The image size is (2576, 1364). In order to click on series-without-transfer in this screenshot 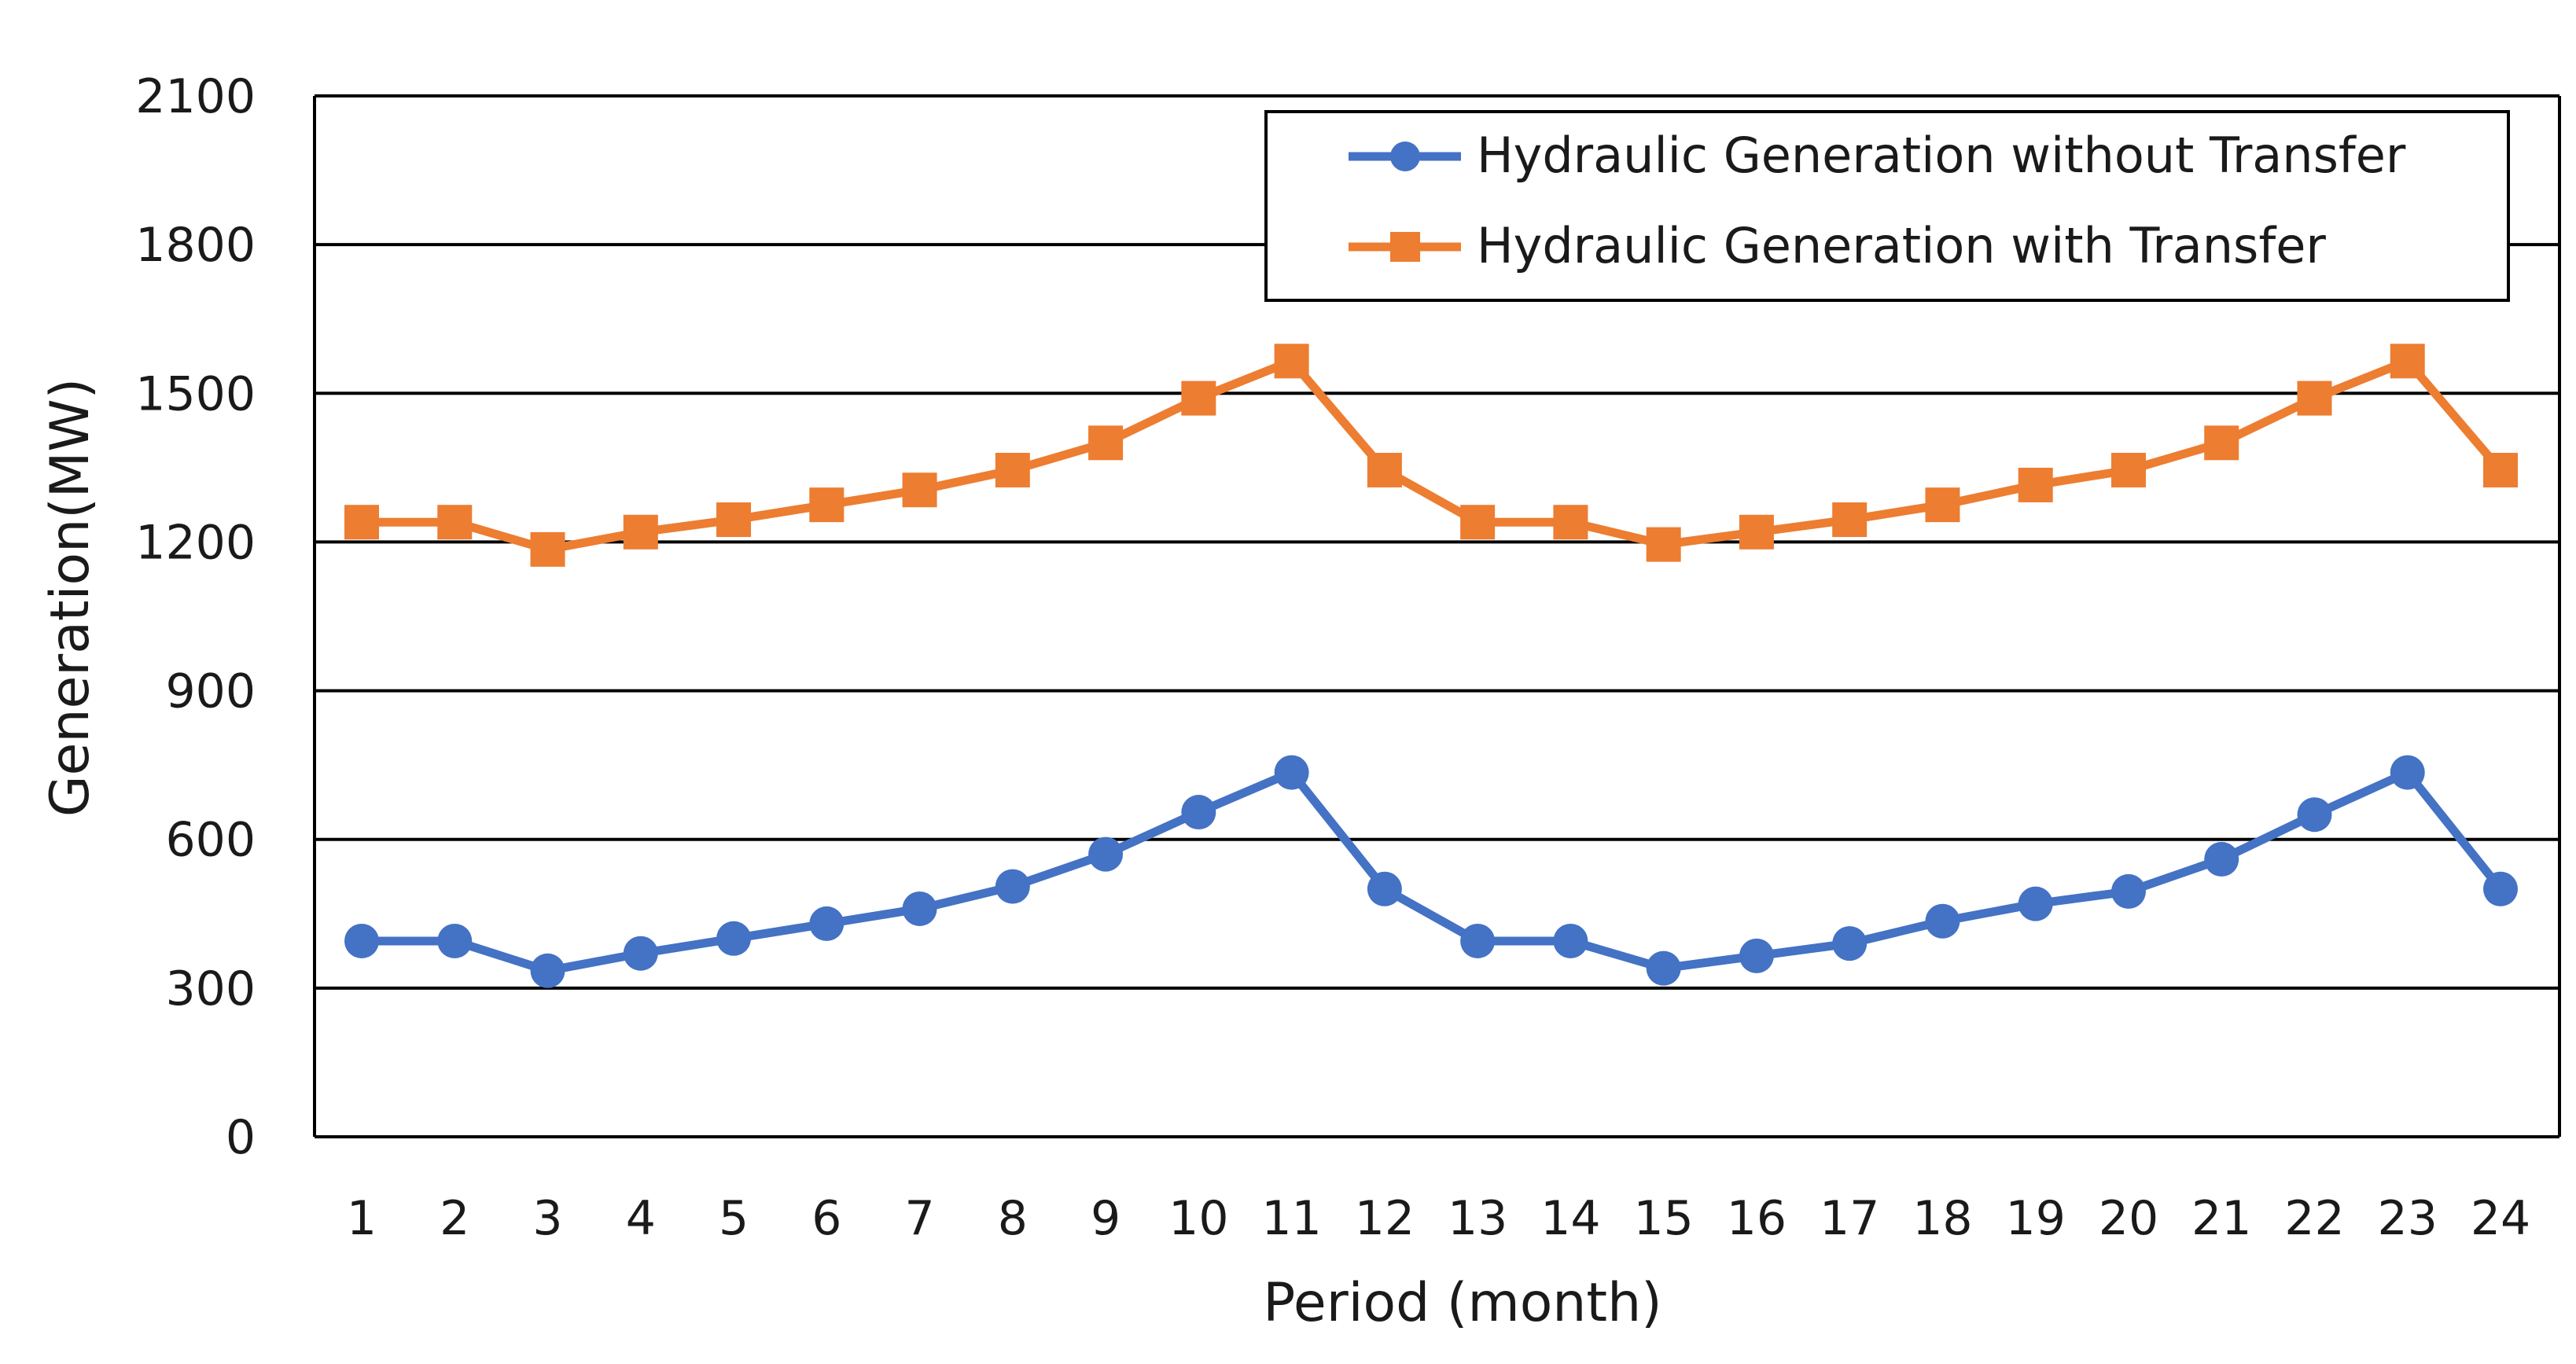, I will do `click(1431, 872)`.